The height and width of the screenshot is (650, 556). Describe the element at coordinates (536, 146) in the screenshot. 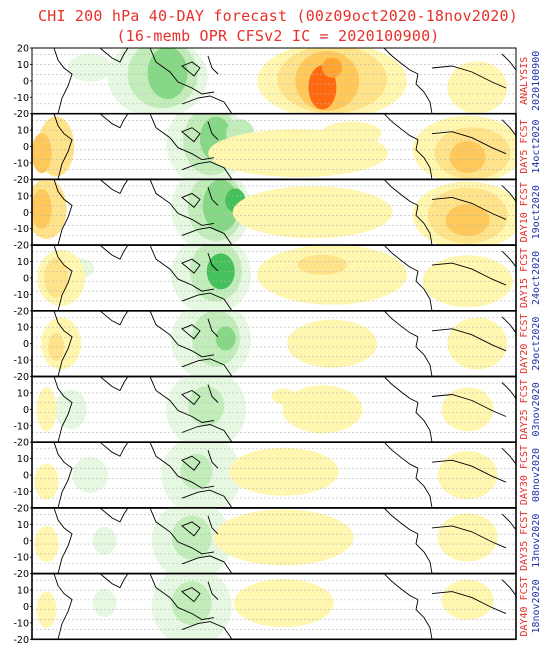

I see `panel-date: 14oct2020` at that location.